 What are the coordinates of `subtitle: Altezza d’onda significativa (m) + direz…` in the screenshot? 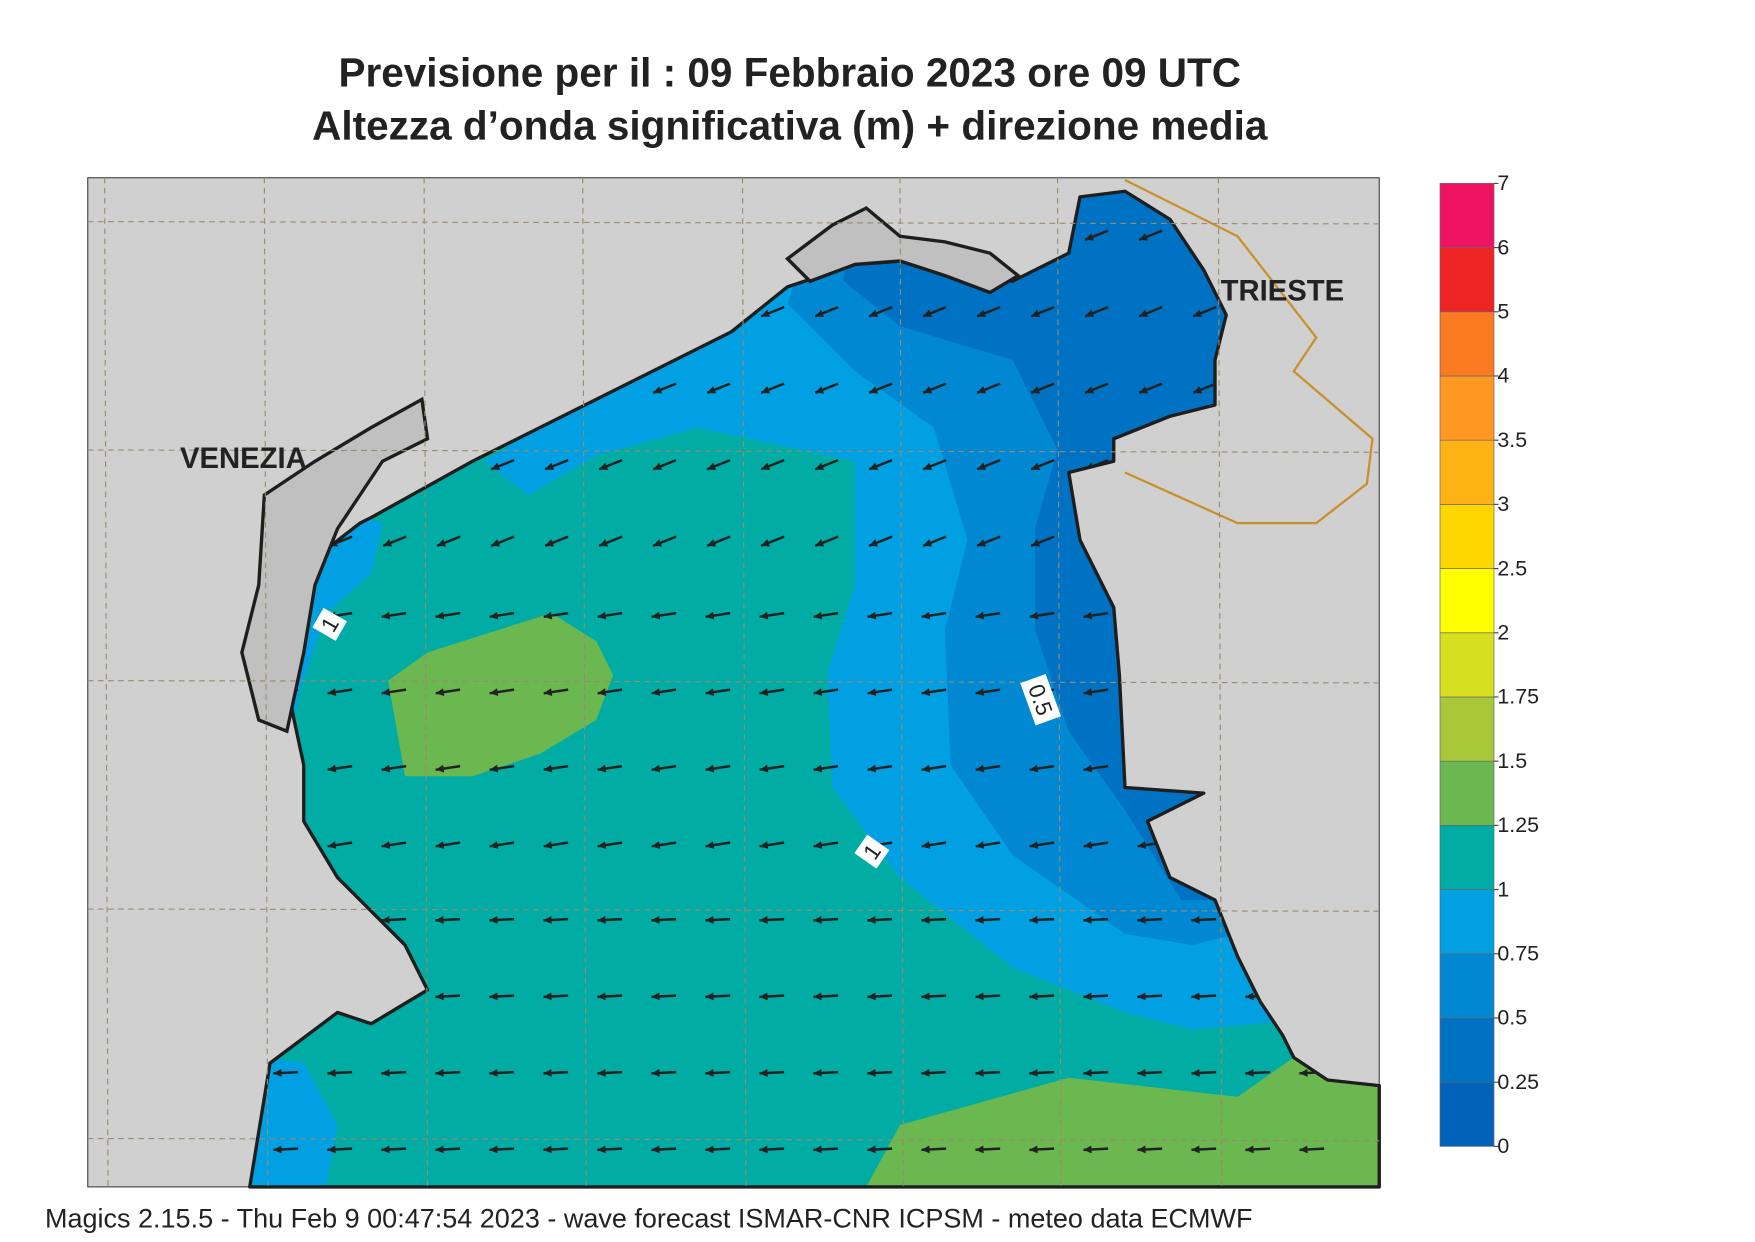 It's located at (790, 126).